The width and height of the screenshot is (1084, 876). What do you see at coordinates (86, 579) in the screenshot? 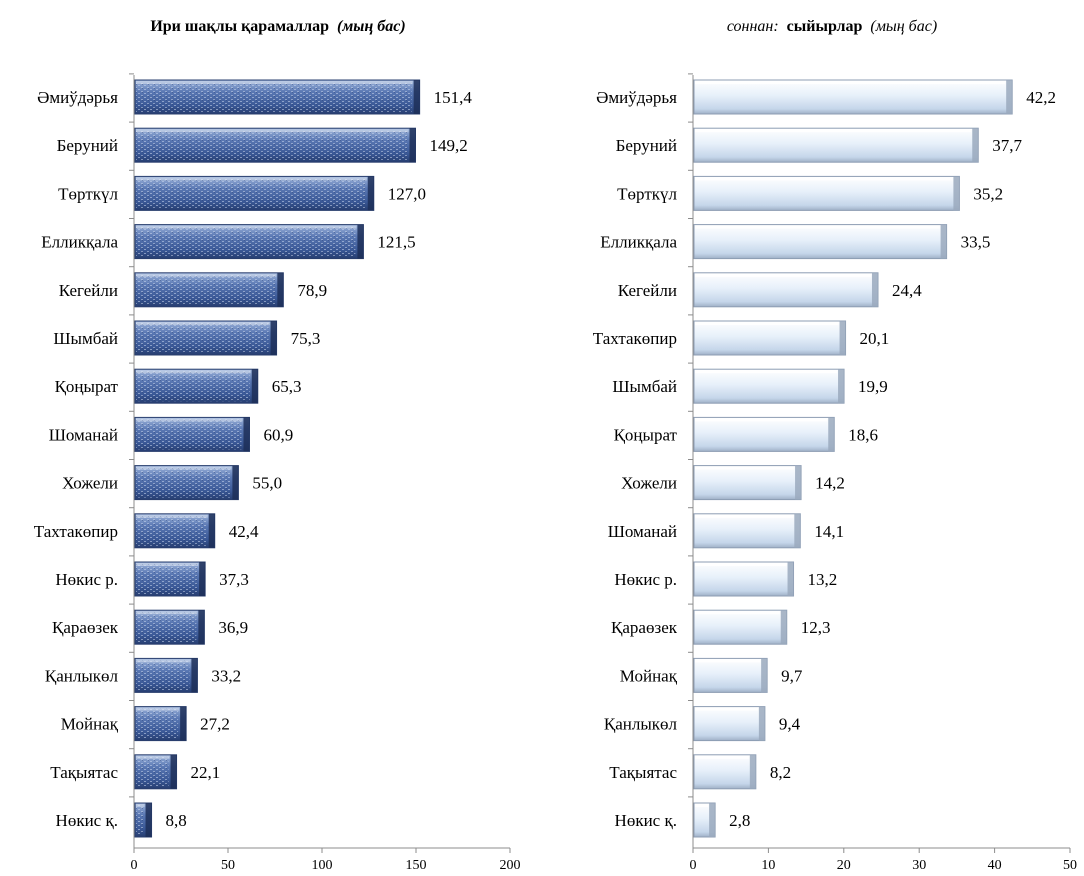
I see `left-category-label: Нөкис р.` at bounding box center [86, 579].